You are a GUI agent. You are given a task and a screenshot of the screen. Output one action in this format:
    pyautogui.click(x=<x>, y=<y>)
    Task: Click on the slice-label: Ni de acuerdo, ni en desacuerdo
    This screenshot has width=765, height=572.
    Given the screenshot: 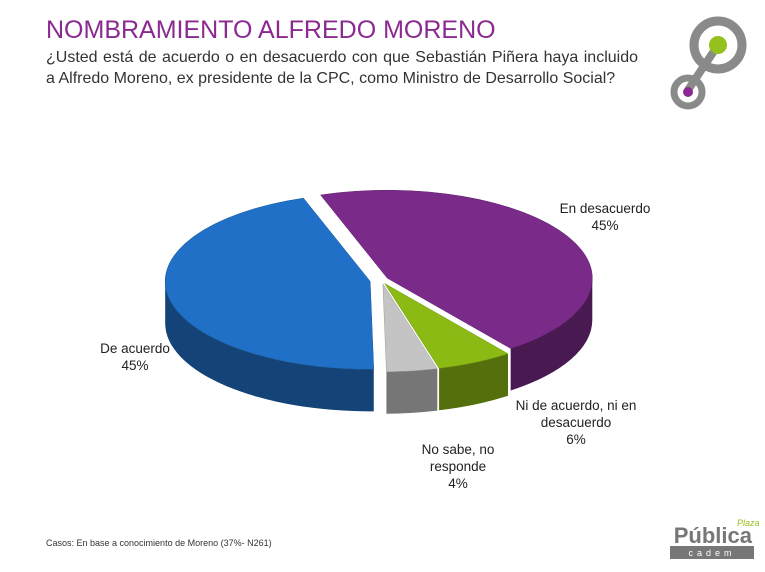 What is the action you would take?
    pyautogui.click(x=576, y=414)
    